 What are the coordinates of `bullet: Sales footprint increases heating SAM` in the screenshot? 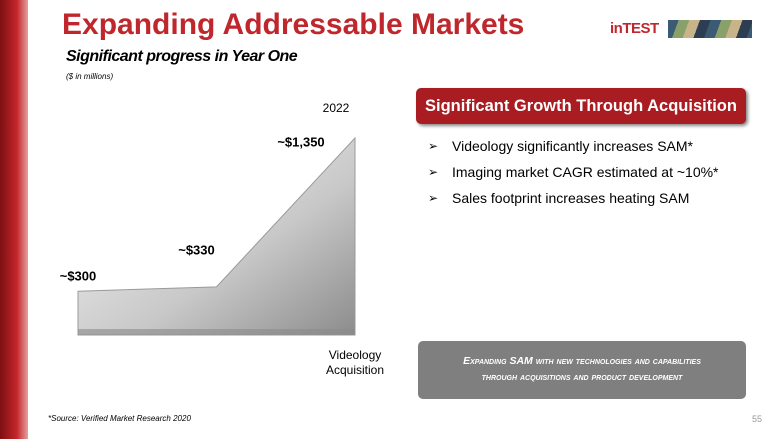 It's located at (573, 198).